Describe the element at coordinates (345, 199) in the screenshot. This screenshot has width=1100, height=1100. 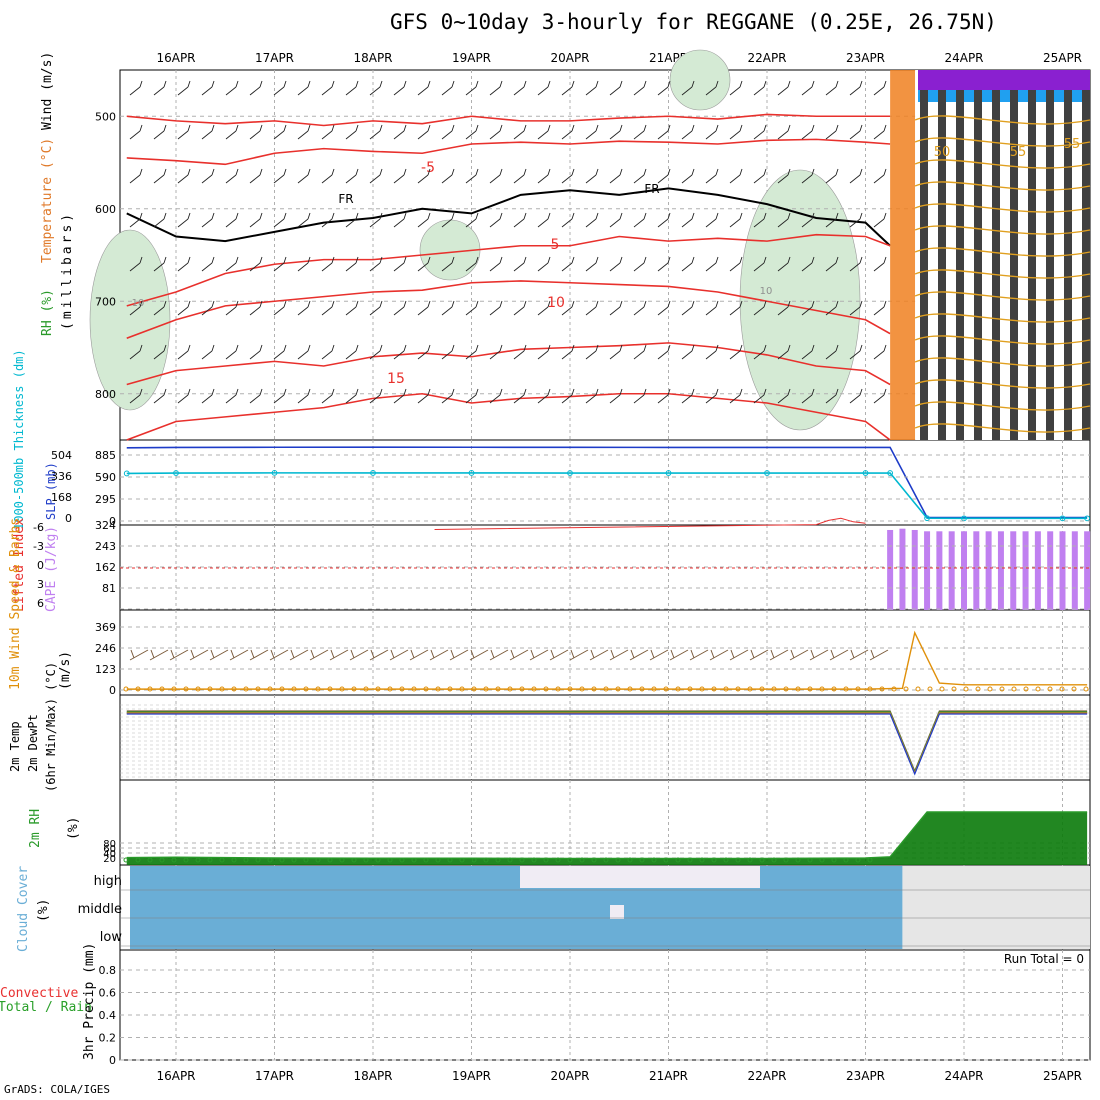
I see `freezing-label: FR` at that location.